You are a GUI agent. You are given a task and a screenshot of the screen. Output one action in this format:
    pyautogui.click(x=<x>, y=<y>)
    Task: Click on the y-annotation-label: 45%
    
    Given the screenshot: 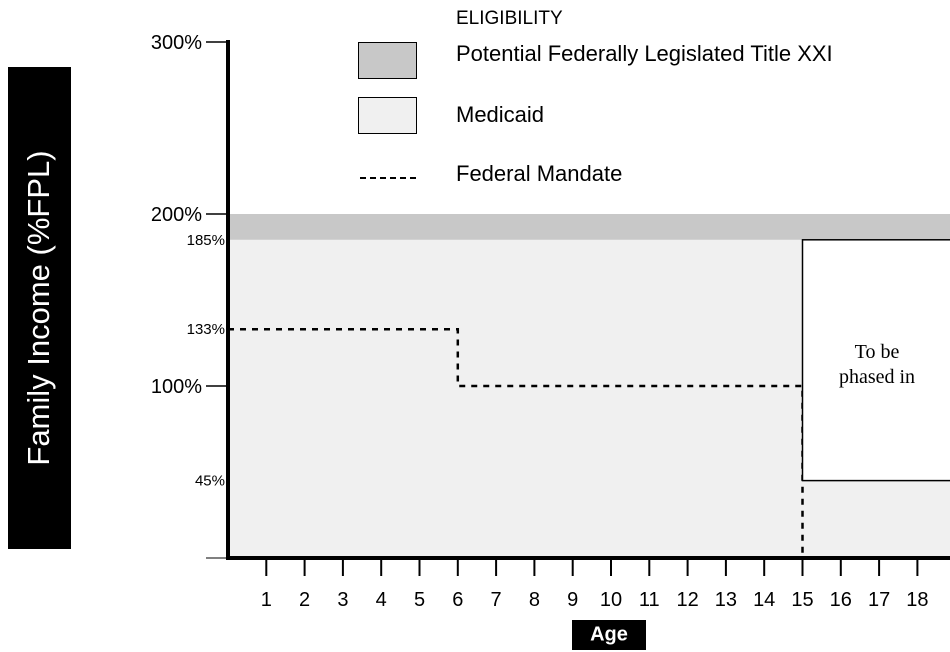 What is the action you would take?
    pyautogui.click(x=210, y=481)
    